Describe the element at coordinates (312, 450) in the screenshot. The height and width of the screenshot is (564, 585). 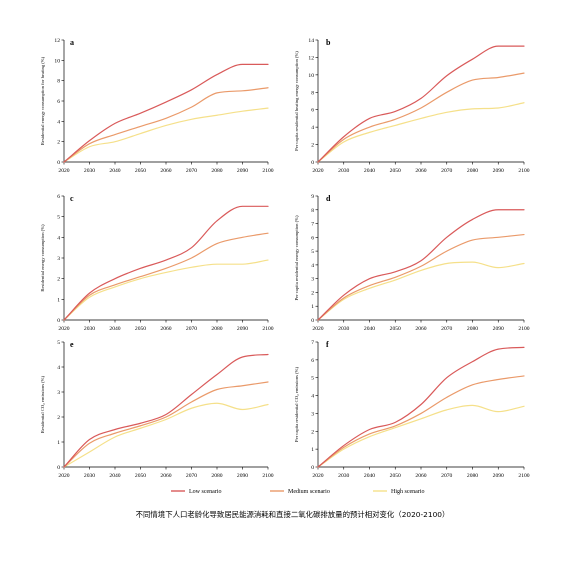
I see `y-tick-label-f: 1` at that location.